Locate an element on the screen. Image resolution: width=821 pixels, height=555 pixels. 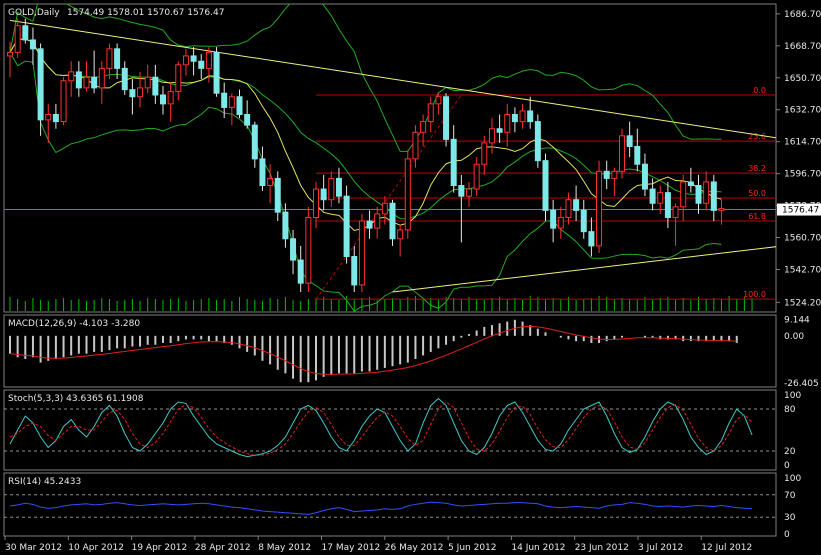
fib-level-label: 61.8 is located at coordinates (757, 216).